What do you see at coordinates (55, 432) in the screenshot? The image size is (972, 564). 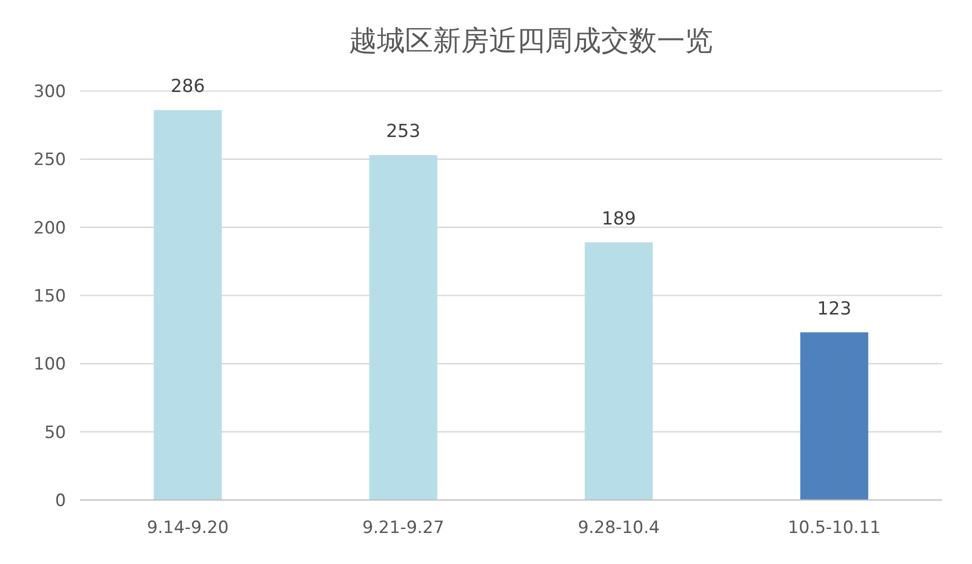 I see `y-tick-label: 50` at bounding box center [55, 432].